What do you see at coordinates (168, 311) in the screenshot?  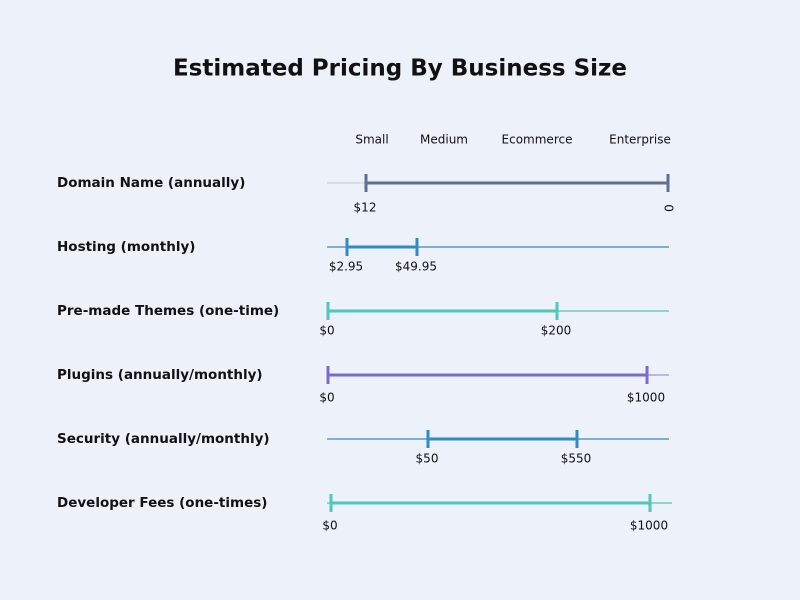 I see `row-label: Pre-made Themes (one-time)` at bounding box center [168, 311].